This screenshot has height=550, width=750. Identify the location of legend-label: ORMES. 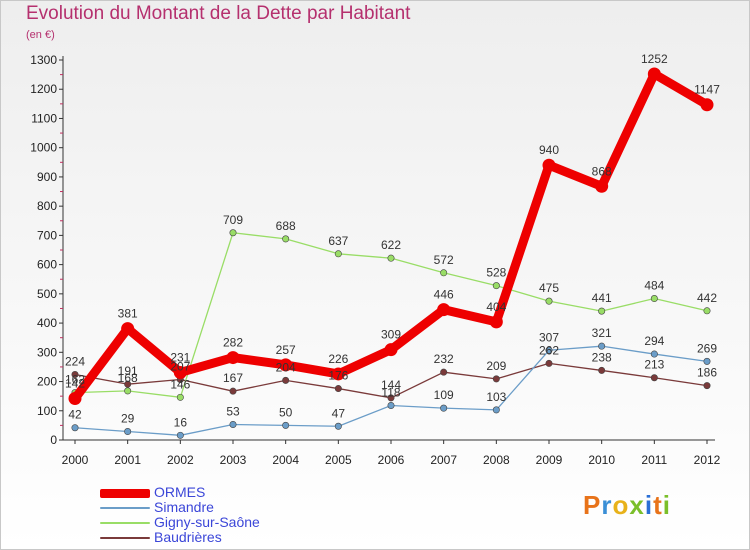
(180, 492).